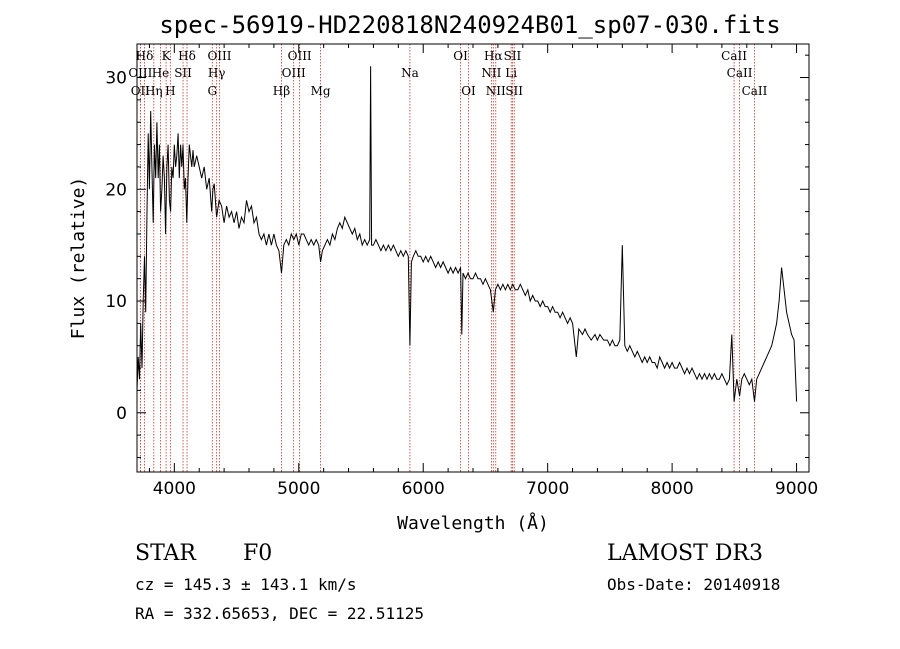 This screenshot has height=649, width=900. I want to click on x-tick-label-1: 5000, so click(298, 489).